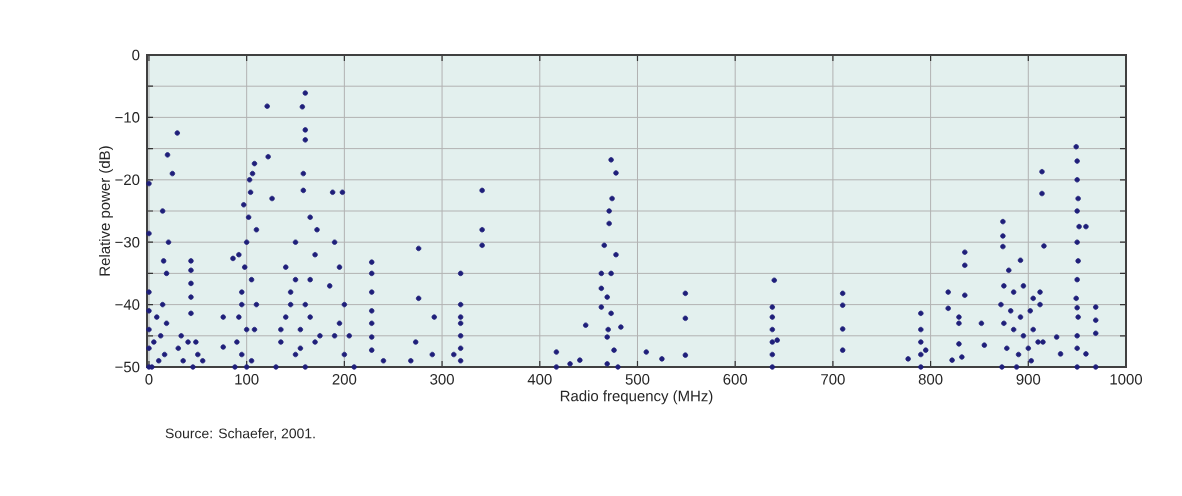 This screenshot has height=496, width=1182. I want to click on y-tick-label: −20, so click(127, 180).